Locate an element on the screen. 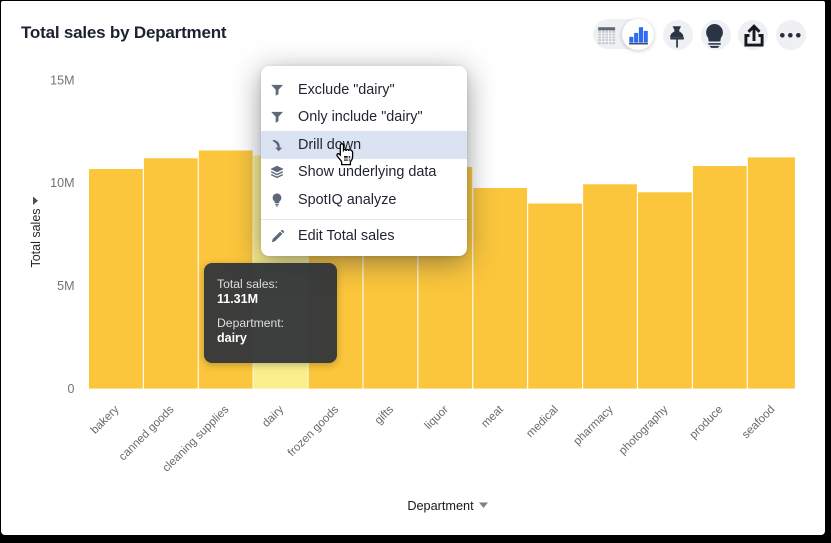  svg-text: bakery is located at coordinates (105, 419).